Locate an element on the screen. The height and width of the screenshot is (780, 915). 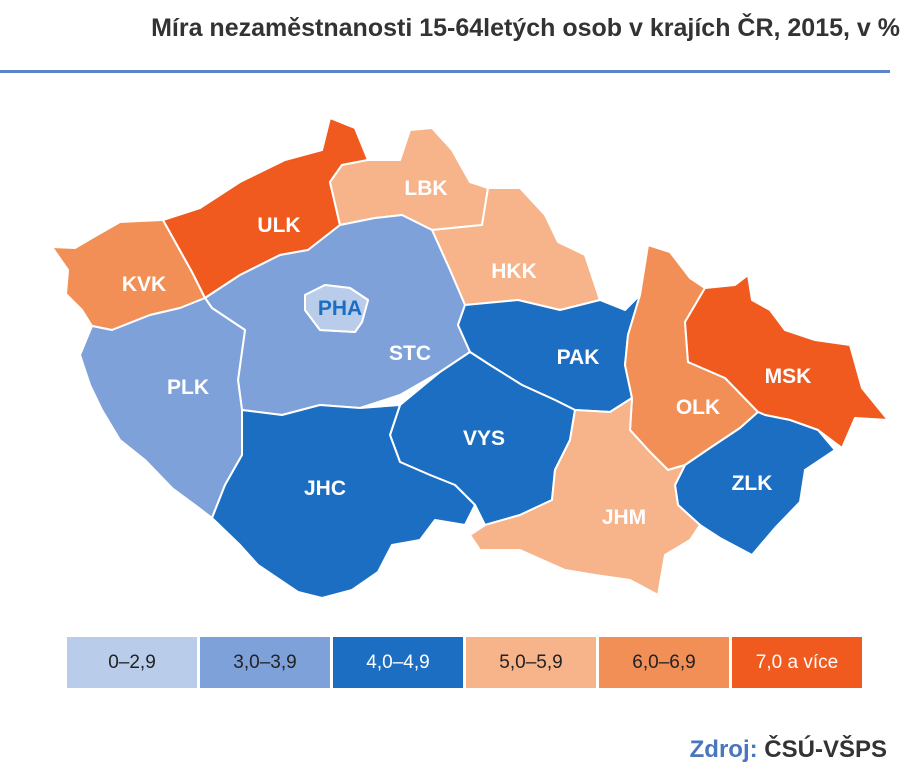
label-jhm: JHM is located at coordinates (624, 517).